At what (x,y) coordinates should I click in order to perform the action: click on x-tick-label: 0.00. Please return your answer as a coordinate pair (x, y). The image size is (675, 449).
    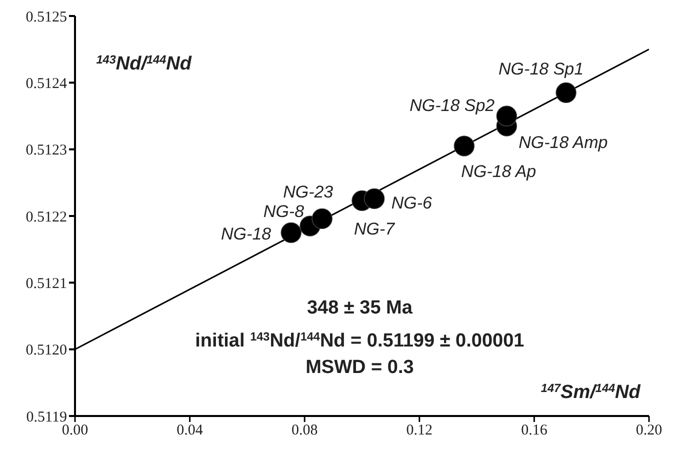
    Looking at the image, I should click on (75, 430).